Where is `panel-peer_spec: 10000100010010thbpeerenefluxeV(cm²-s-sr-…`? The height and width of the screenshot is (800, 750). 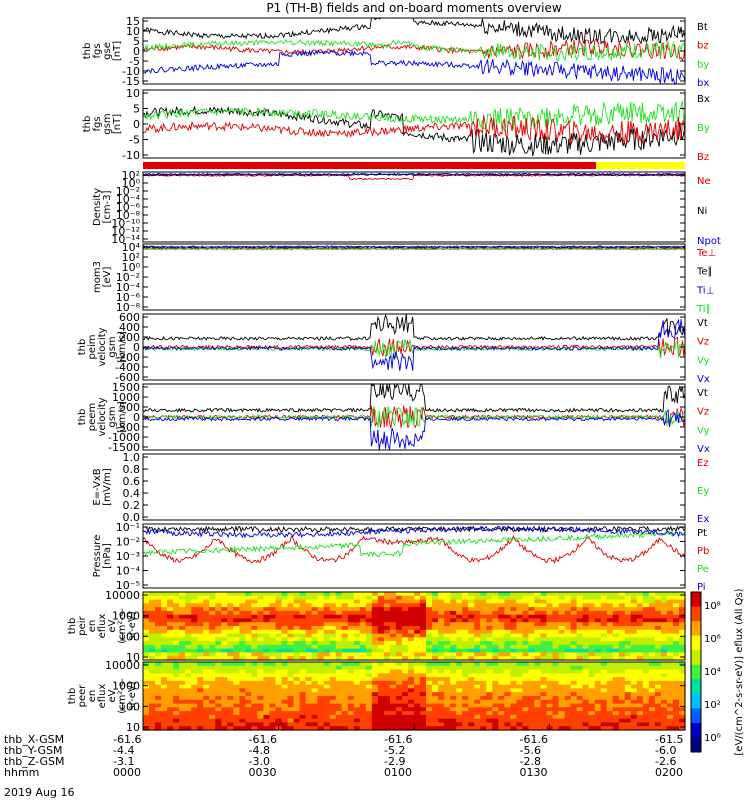
panel-peer_spec: 10000100010010thbpeerenefluxeV(cm²-s-sr-… is located at coordinates (376, 696).